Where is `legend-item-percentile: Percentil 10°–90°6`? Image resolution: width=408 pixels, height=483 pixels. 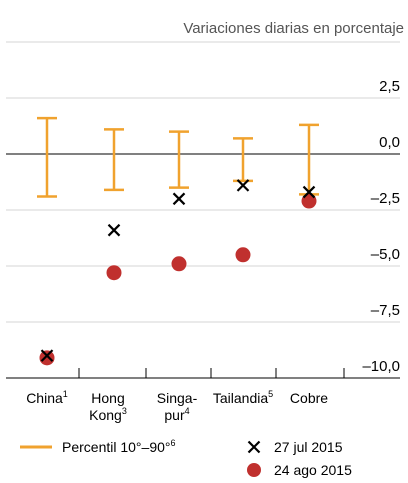 legend-item-percentile: Percentil 10°–90°6 is located at coordinates (98, 446).